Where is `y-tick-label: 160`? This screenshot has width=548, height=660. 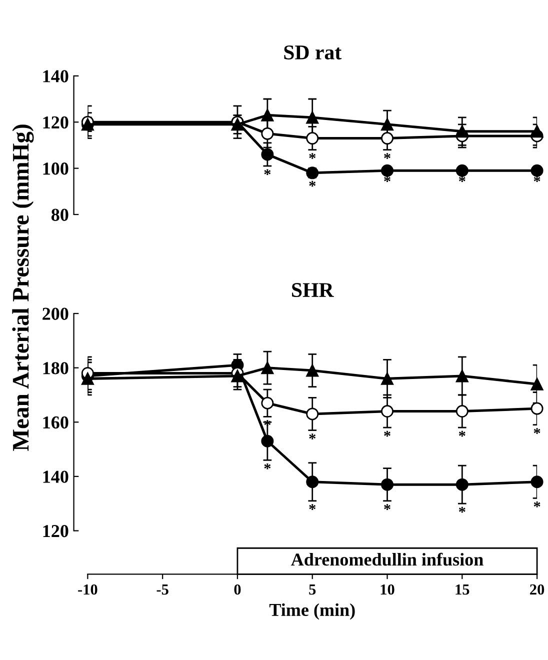
y-tick-label: 160 is located at coordinates (55, 422).